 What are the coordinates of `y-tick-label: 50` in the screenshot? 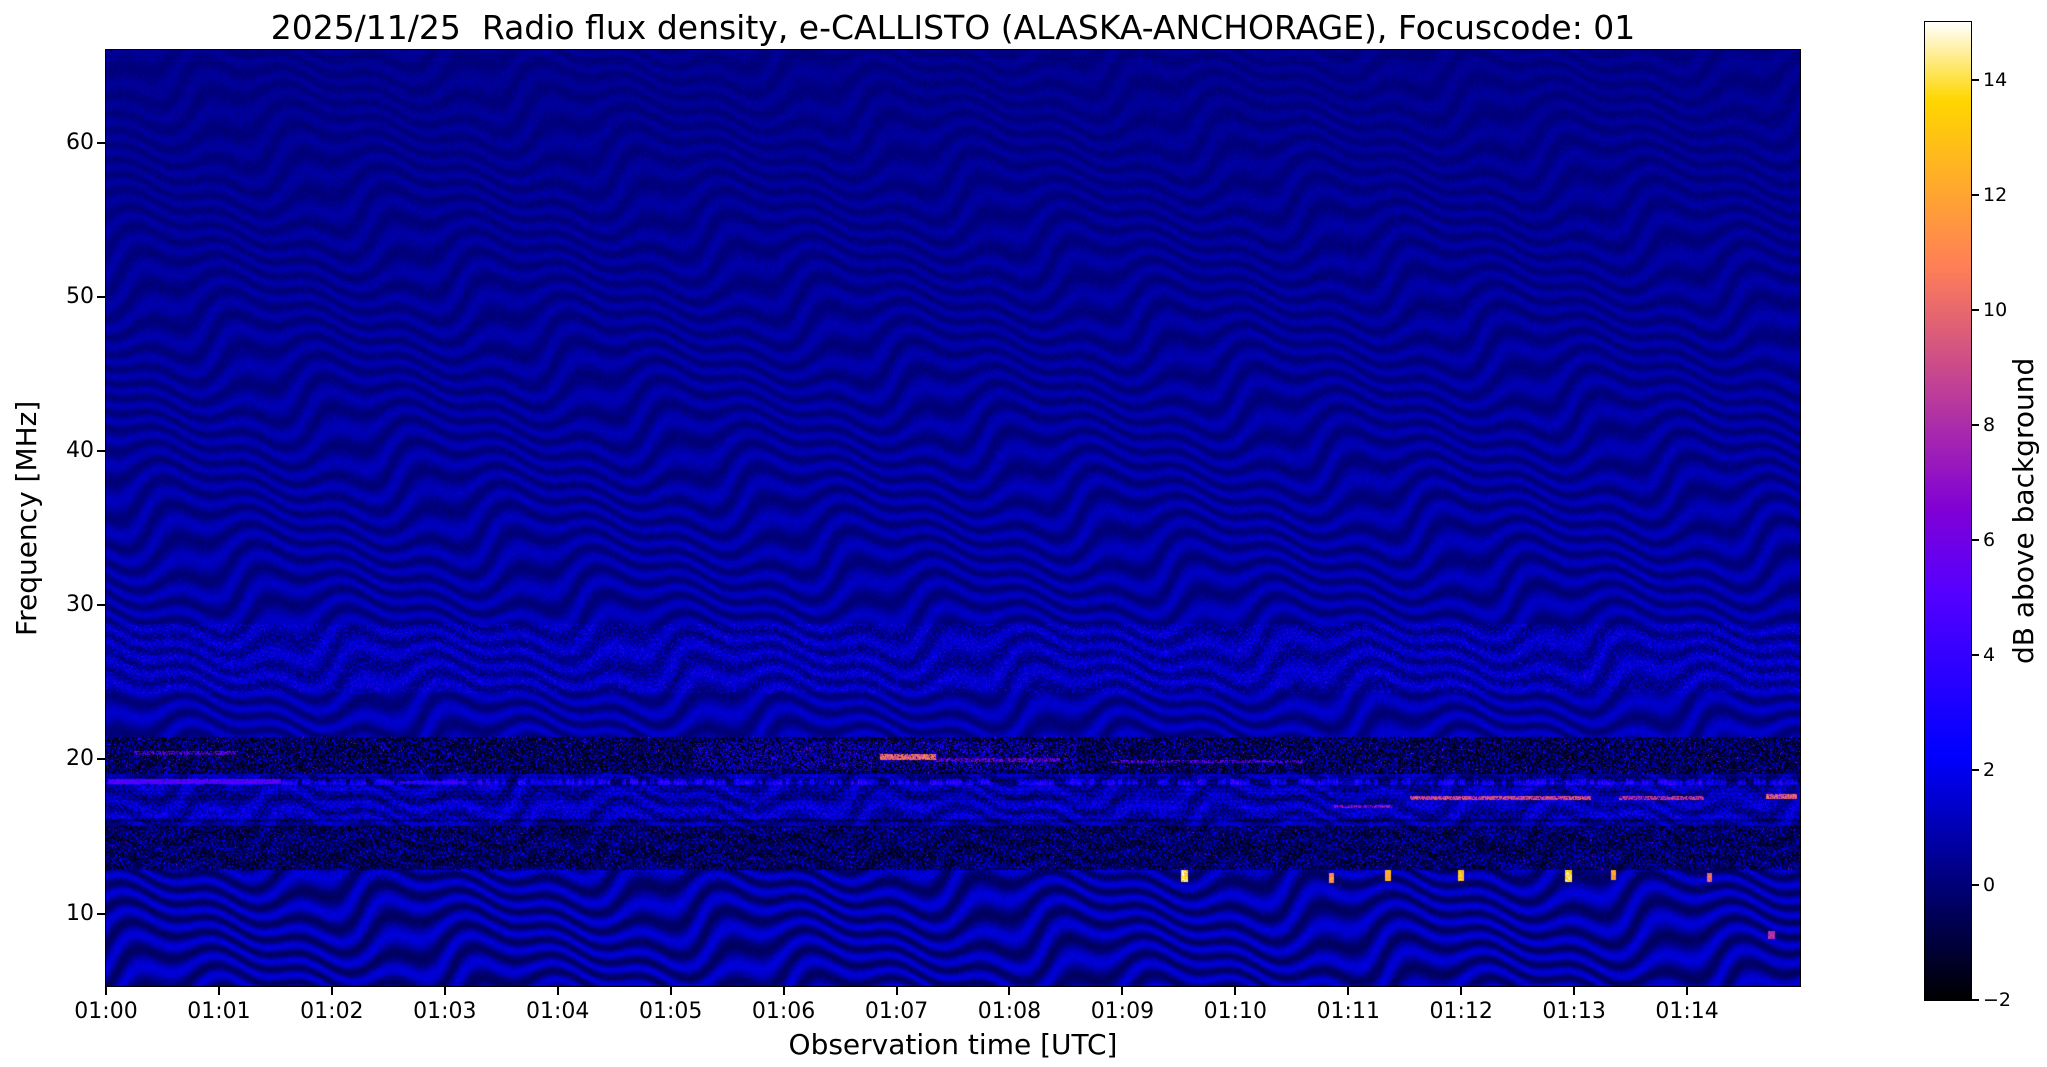 It's located at (80, 296).